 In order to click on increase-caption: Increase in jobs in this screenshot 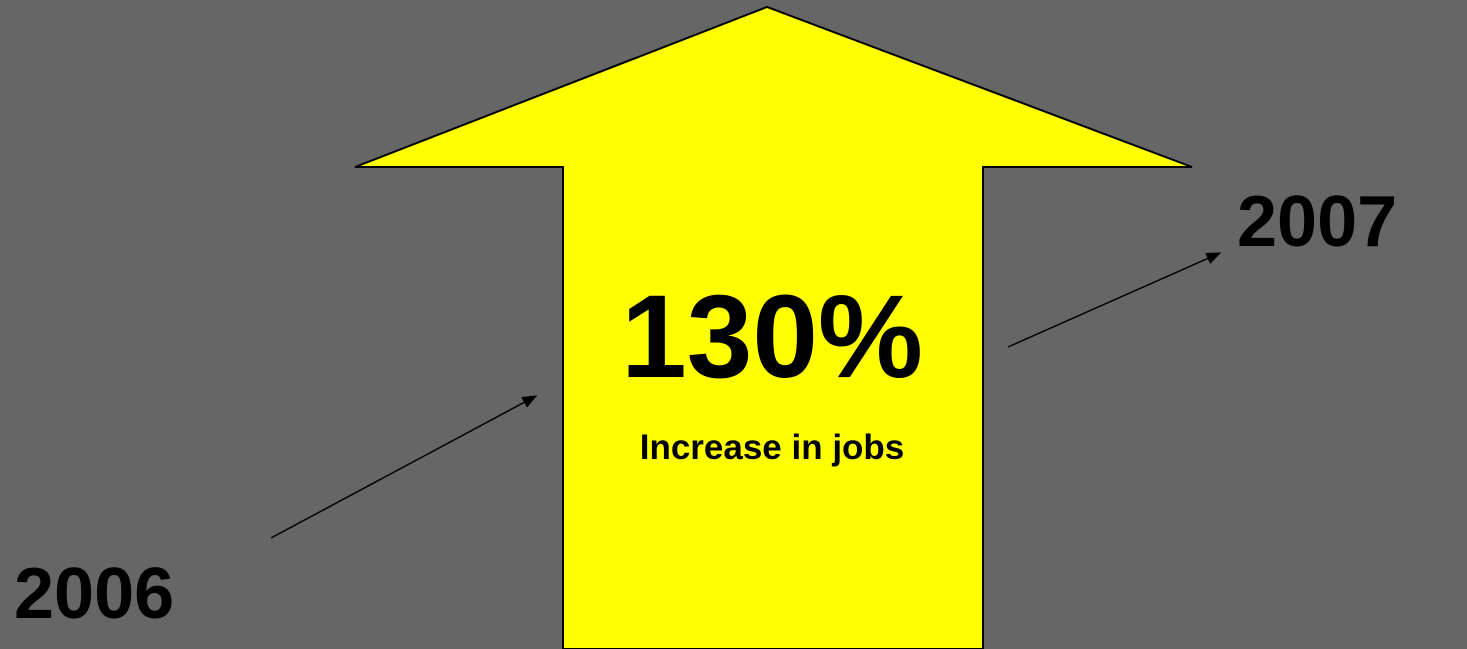, I will do `click(772, 447)`.